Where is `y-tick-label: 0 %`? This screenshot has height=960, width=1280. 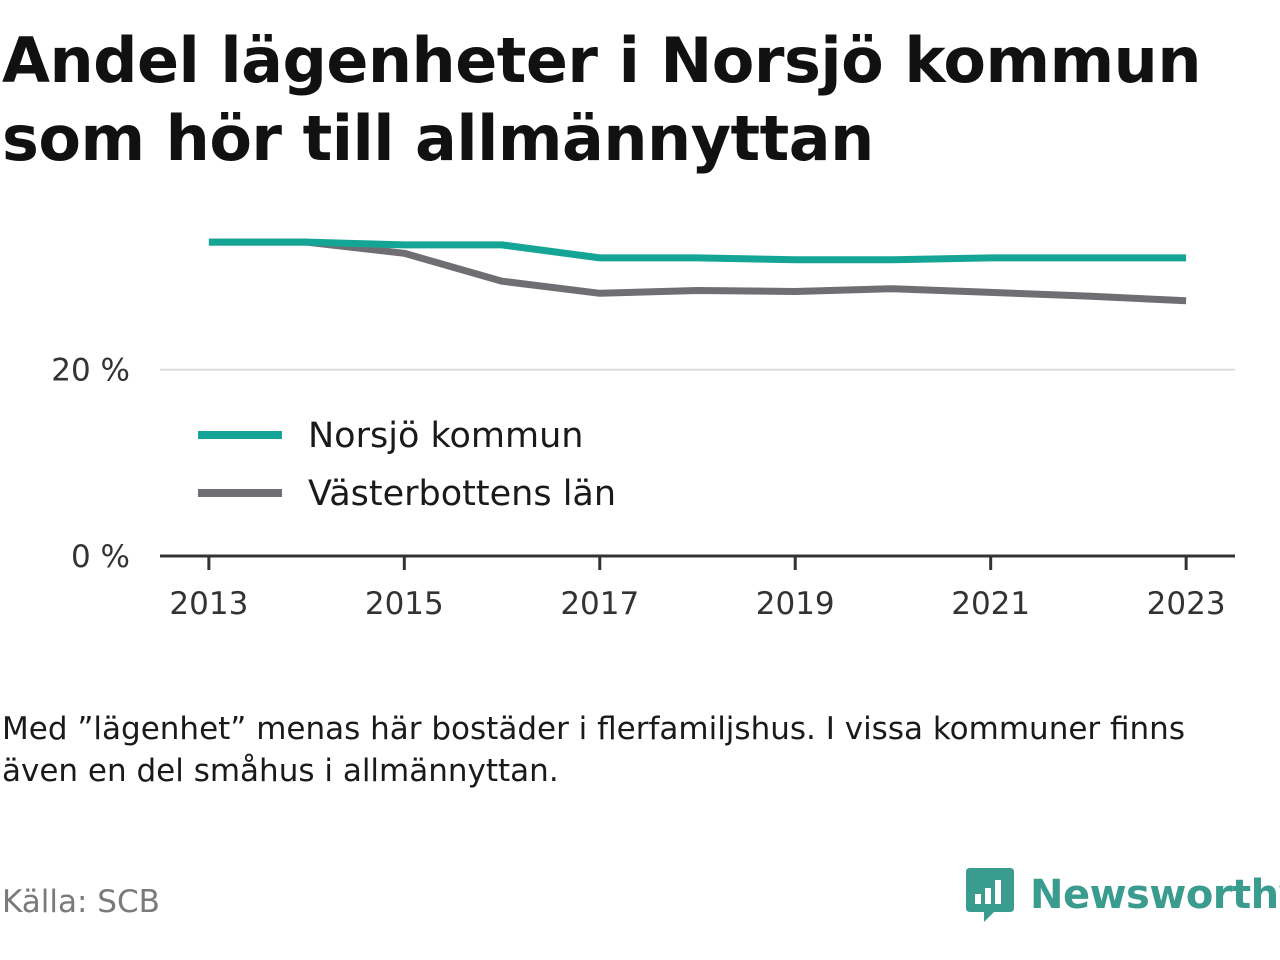
y-tick-label: 0 % is located at coordinates (100, 557).